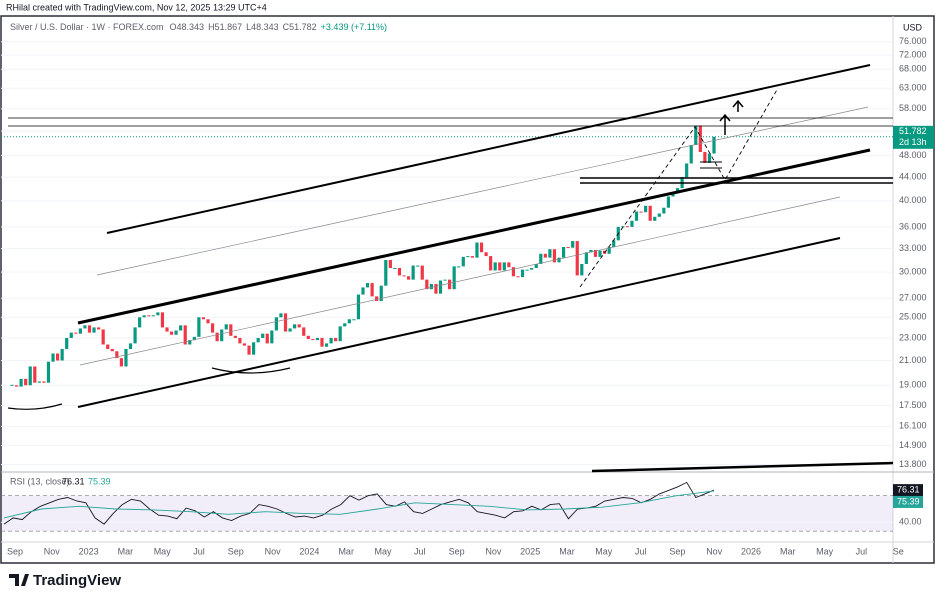  I want to click on y-tick-label: 44.000, so click(913, 177).